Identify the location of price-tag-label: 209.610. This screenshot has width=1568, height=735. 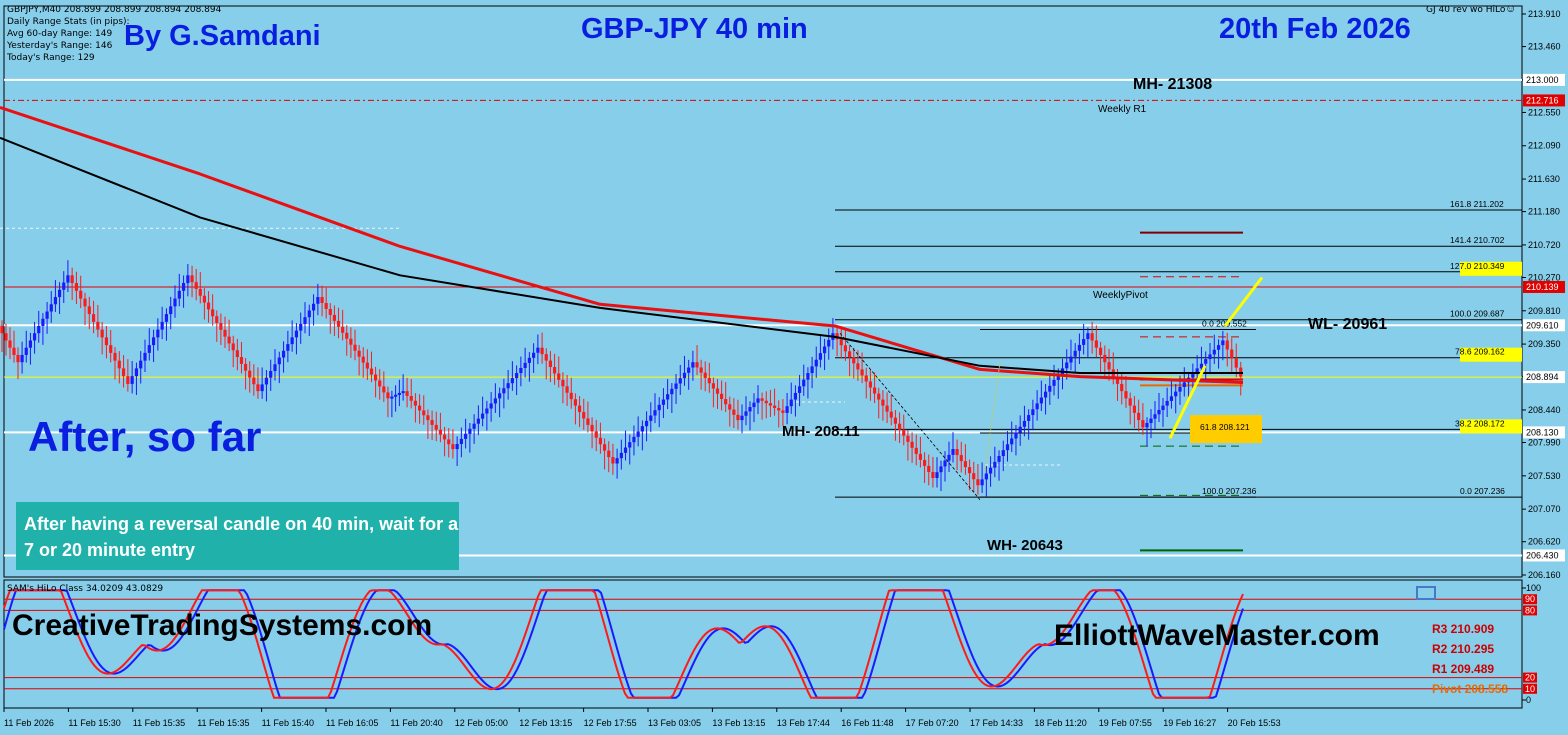
(1542, 325).